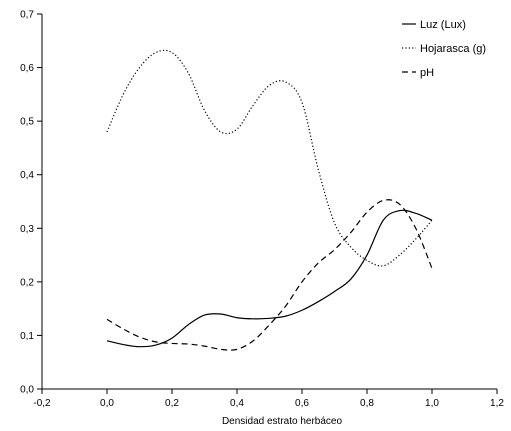 The width and height of the screenshot is (511, 431). Describe the element at coordinates (443, 25) in the screenshot. I see `legend-label-1: Luz (Lux)` at that location.